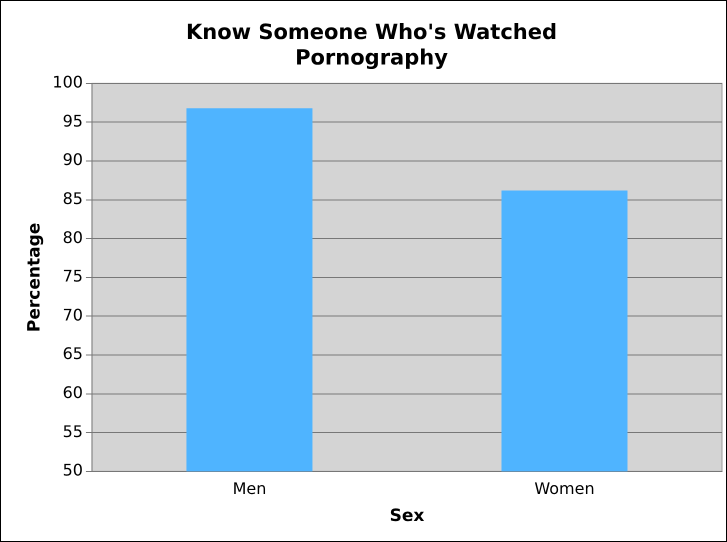 Image resolution: width=727 pixels, height=542 pixels. What do you see at coordinates (407, 516) in the screenshot?
I see `x-axis-title: Sex` at bounding box center [407, 516].